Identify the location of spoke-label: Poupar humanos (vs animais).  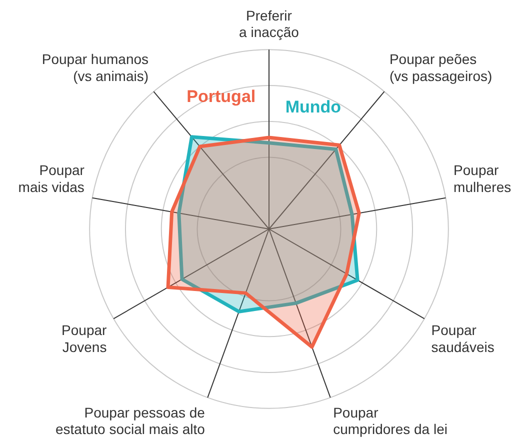
(95, 67).